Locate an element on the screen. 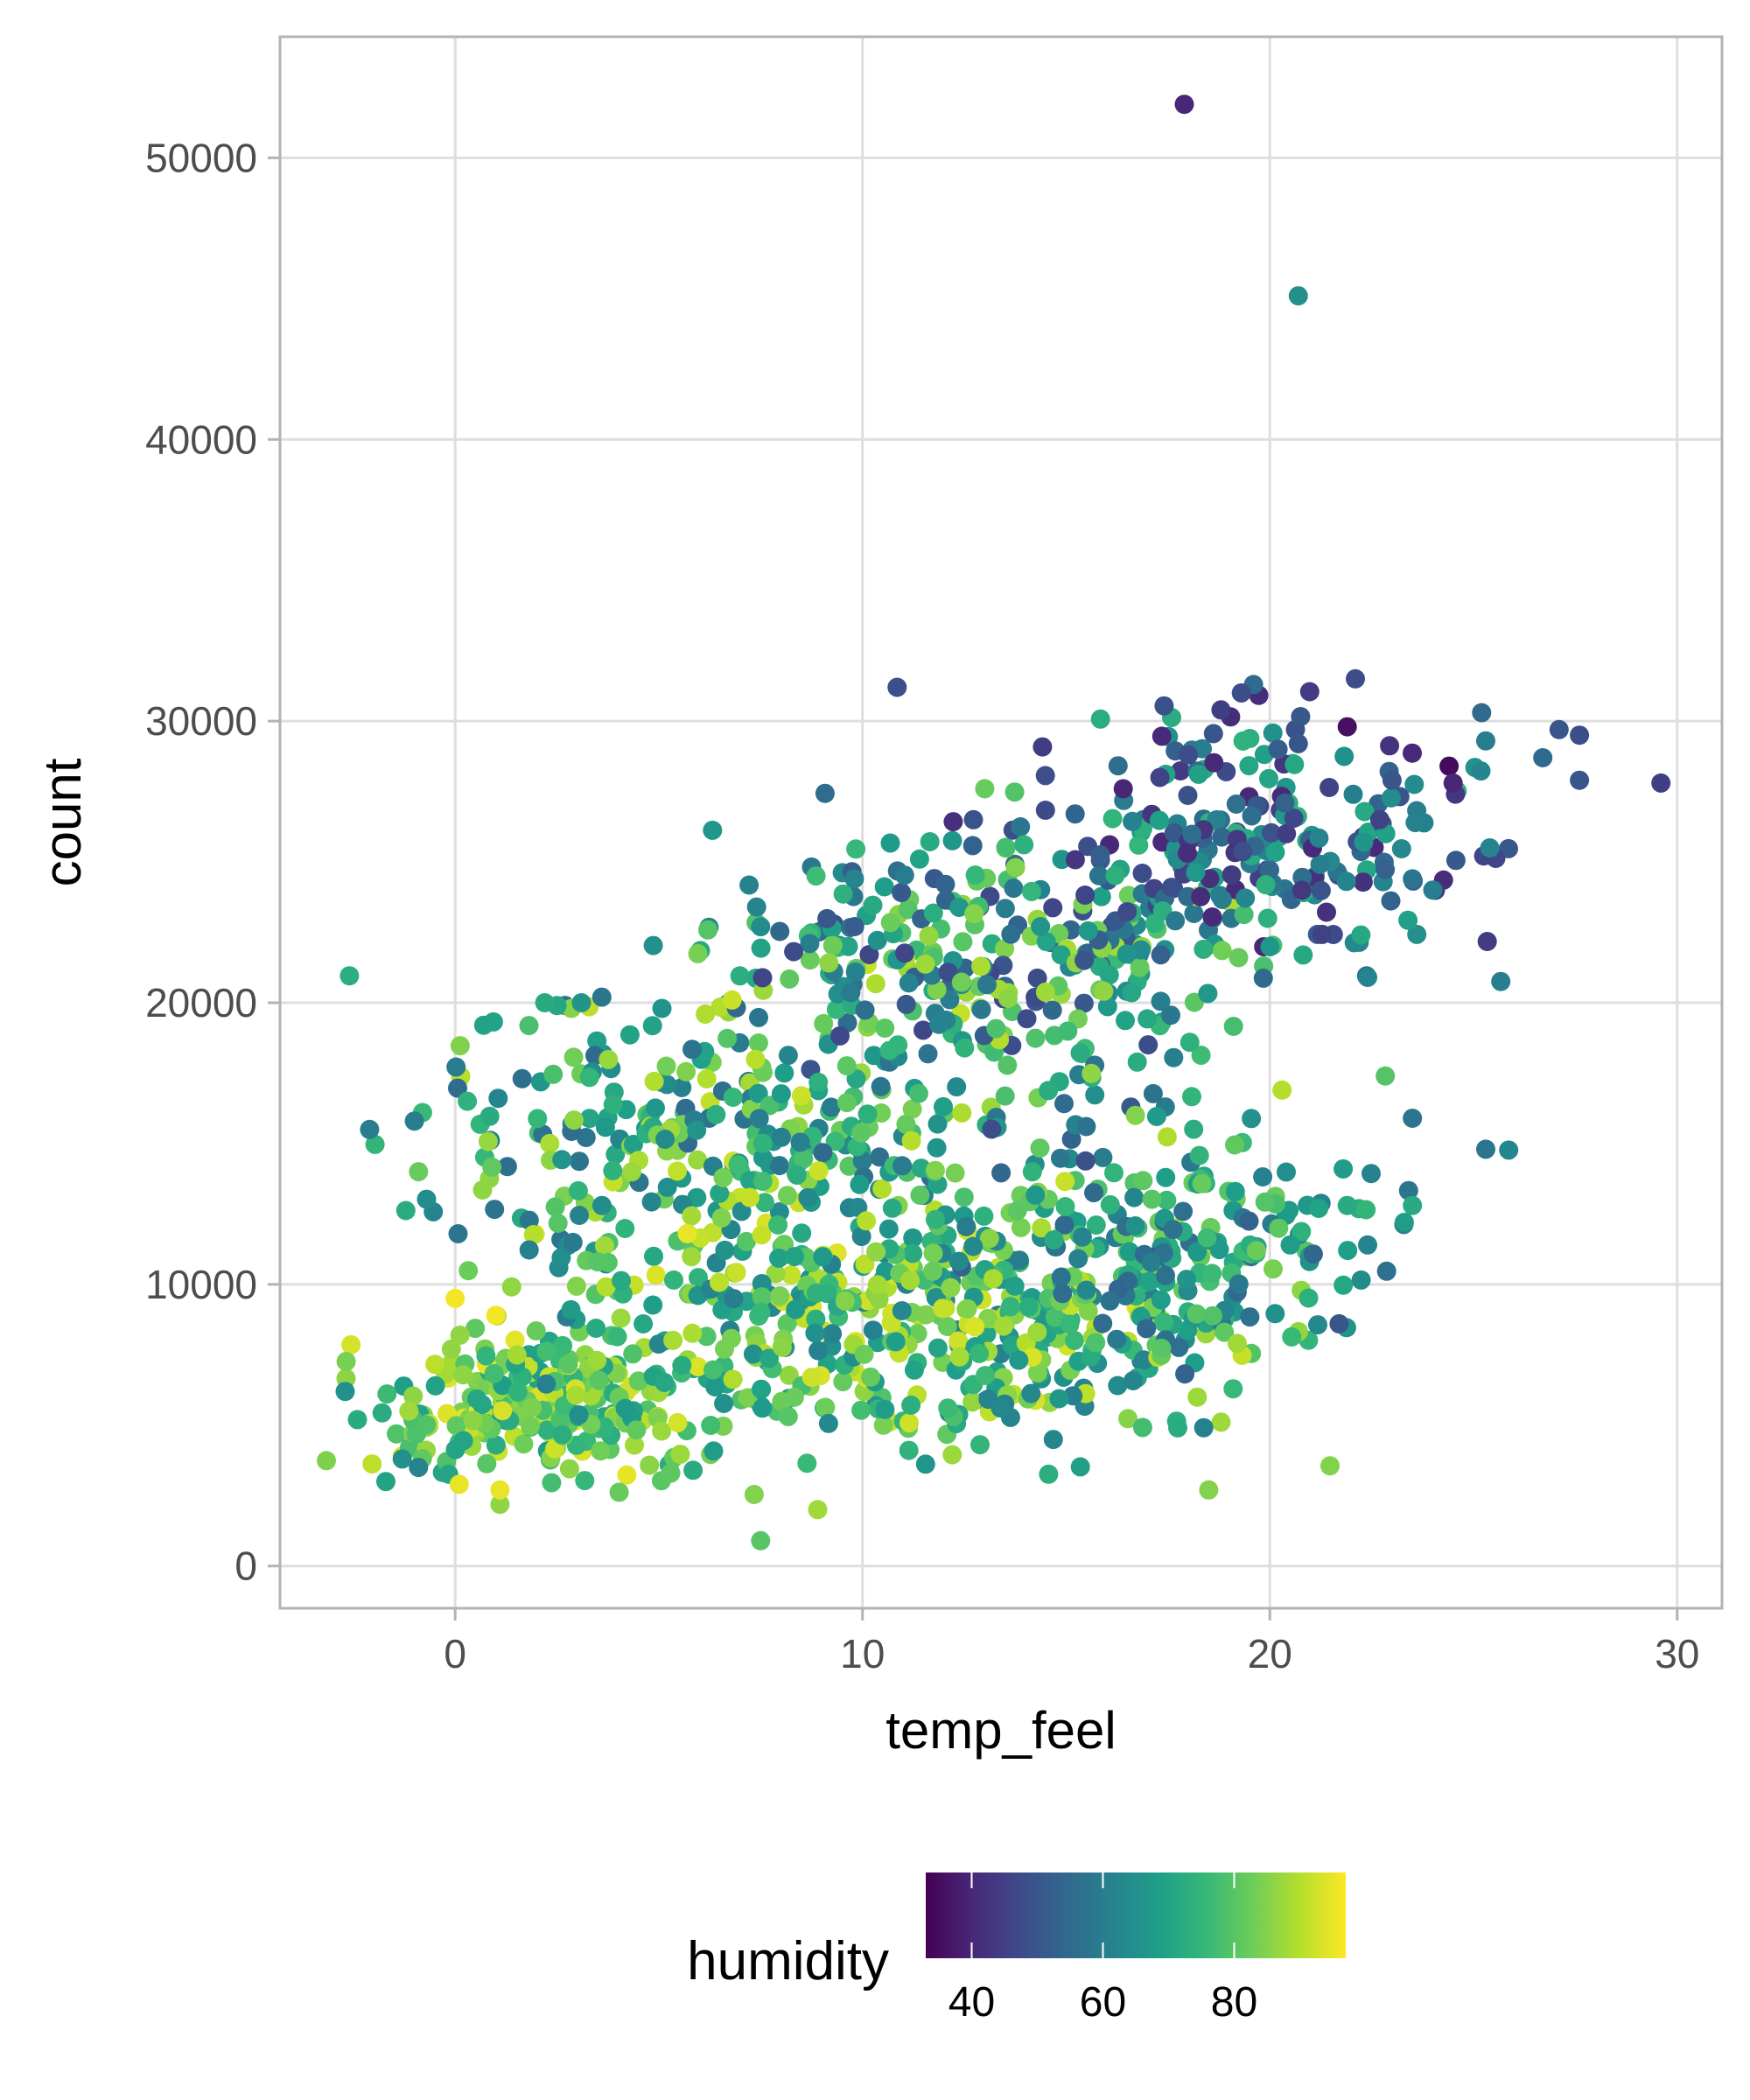 The width and height of the screenshot is (1750, 2100). x-tick-label: 10 is located at coordinates (862, 1653).